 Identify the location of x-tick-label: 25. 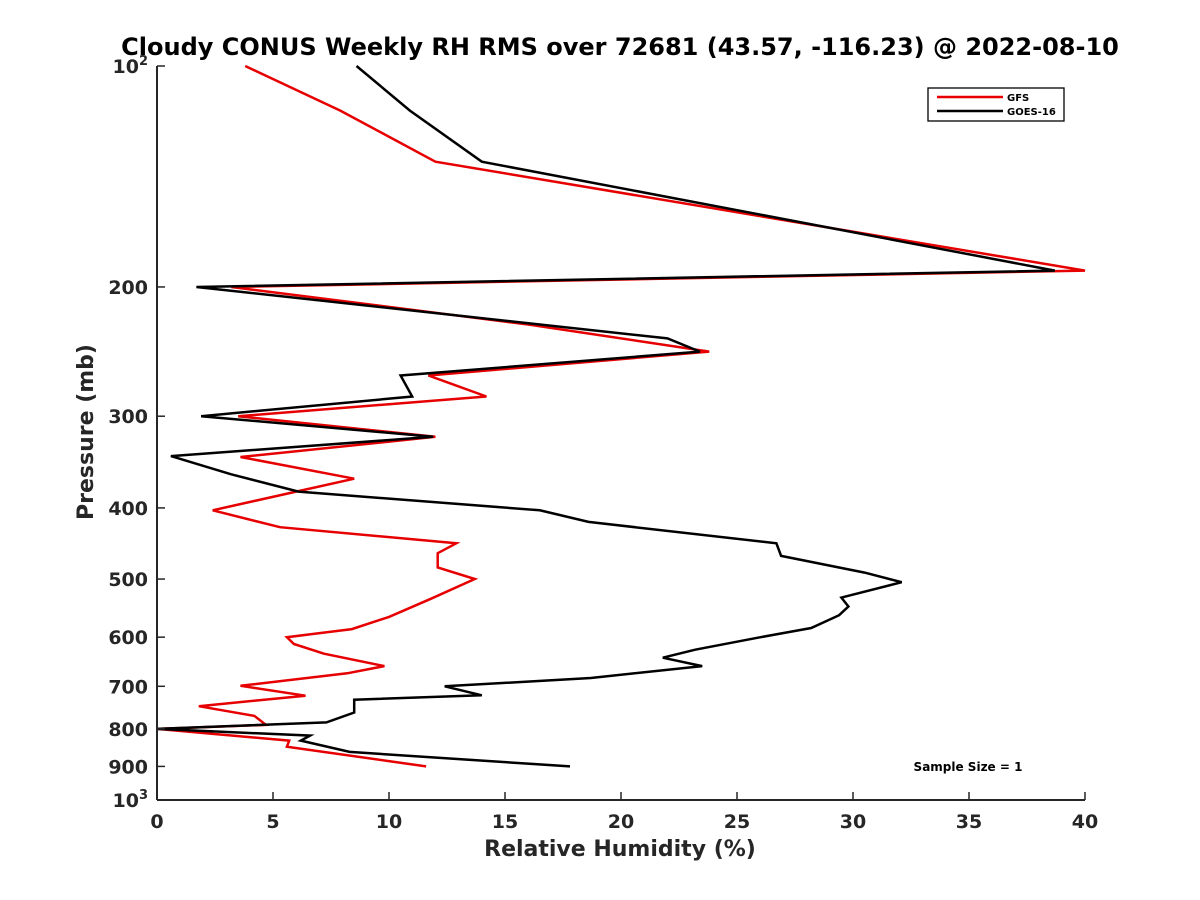
(737, 822).